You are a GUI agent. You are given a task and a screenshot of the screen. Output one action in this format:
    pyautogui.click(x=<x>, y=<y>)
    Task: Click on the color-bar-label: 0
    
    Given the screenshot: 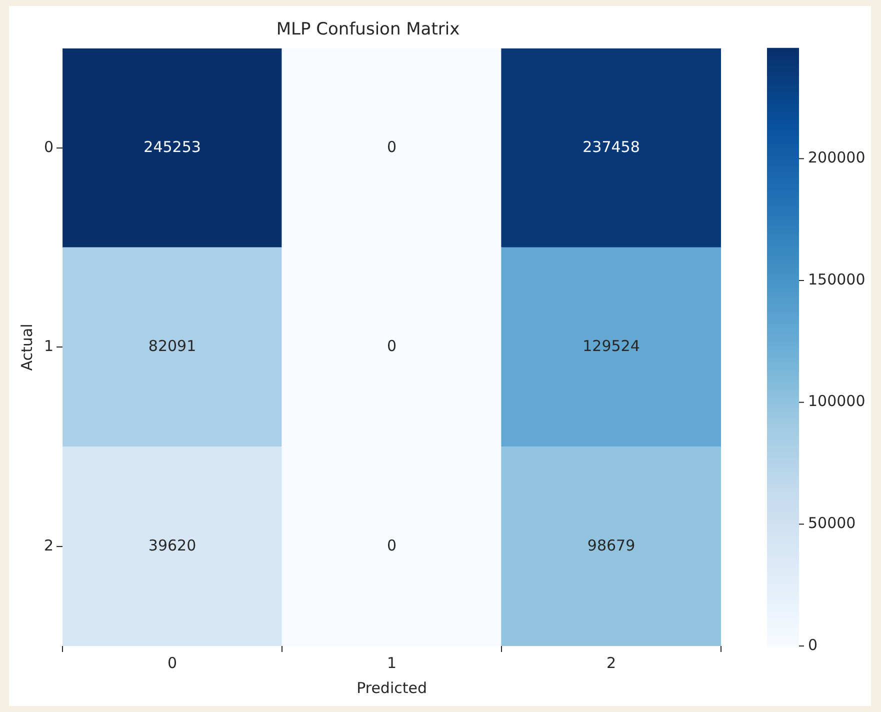 What is the action you would take?
    pyautogui.click(x=813, y=645)
    